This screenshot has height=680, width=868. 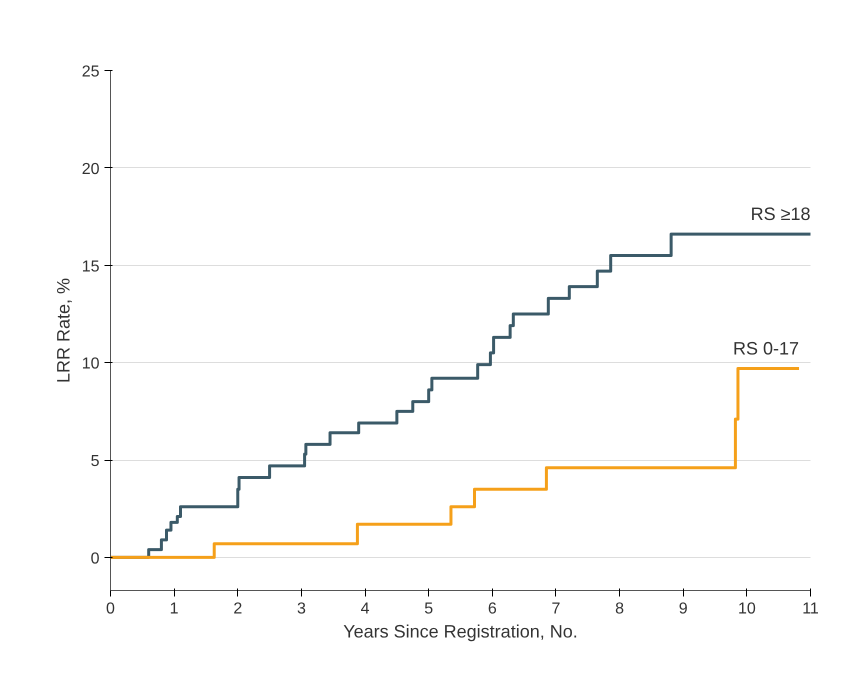 What do you see at coordinates (556, 609) in the screenshot?
I see `x-tick-label: 7` at bounding box center [556, 609].